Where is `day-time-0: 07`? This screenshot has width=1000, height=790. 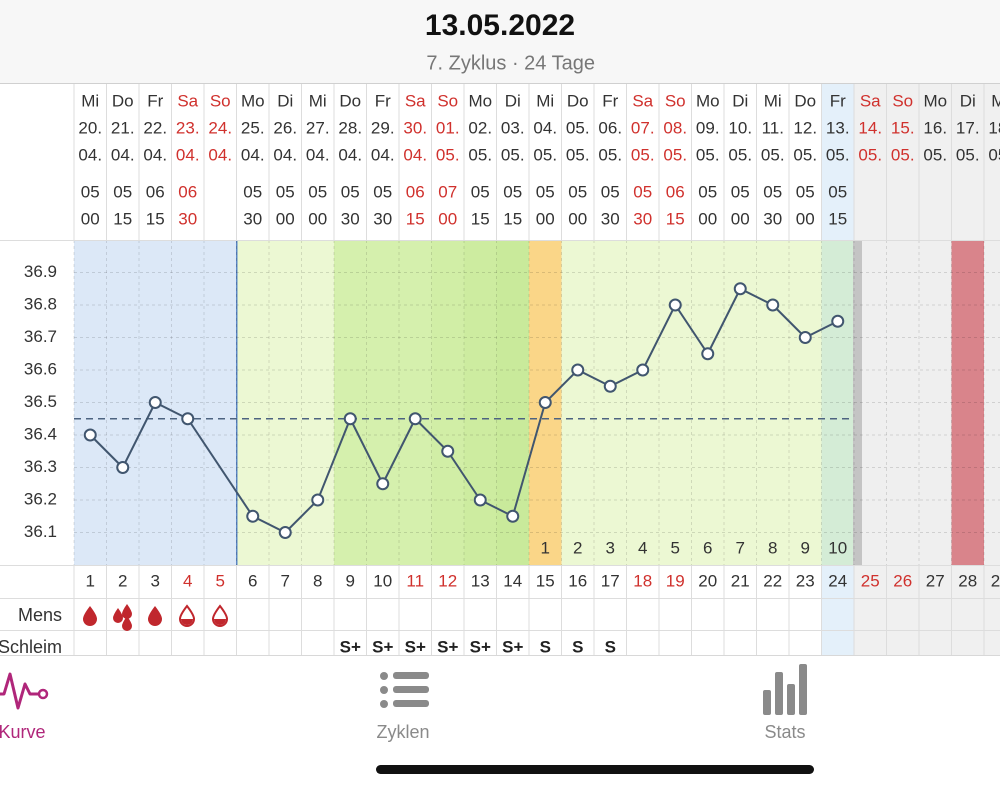 day-time-0: 07 is located at coordinates (447, 191).